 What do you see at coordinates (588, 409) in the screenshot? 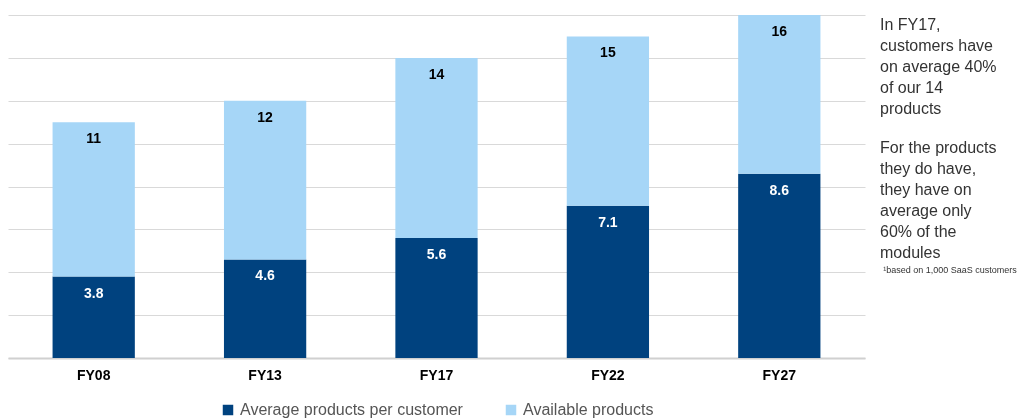
I see `legend-label: Available products` at bounding box center [588, 409].